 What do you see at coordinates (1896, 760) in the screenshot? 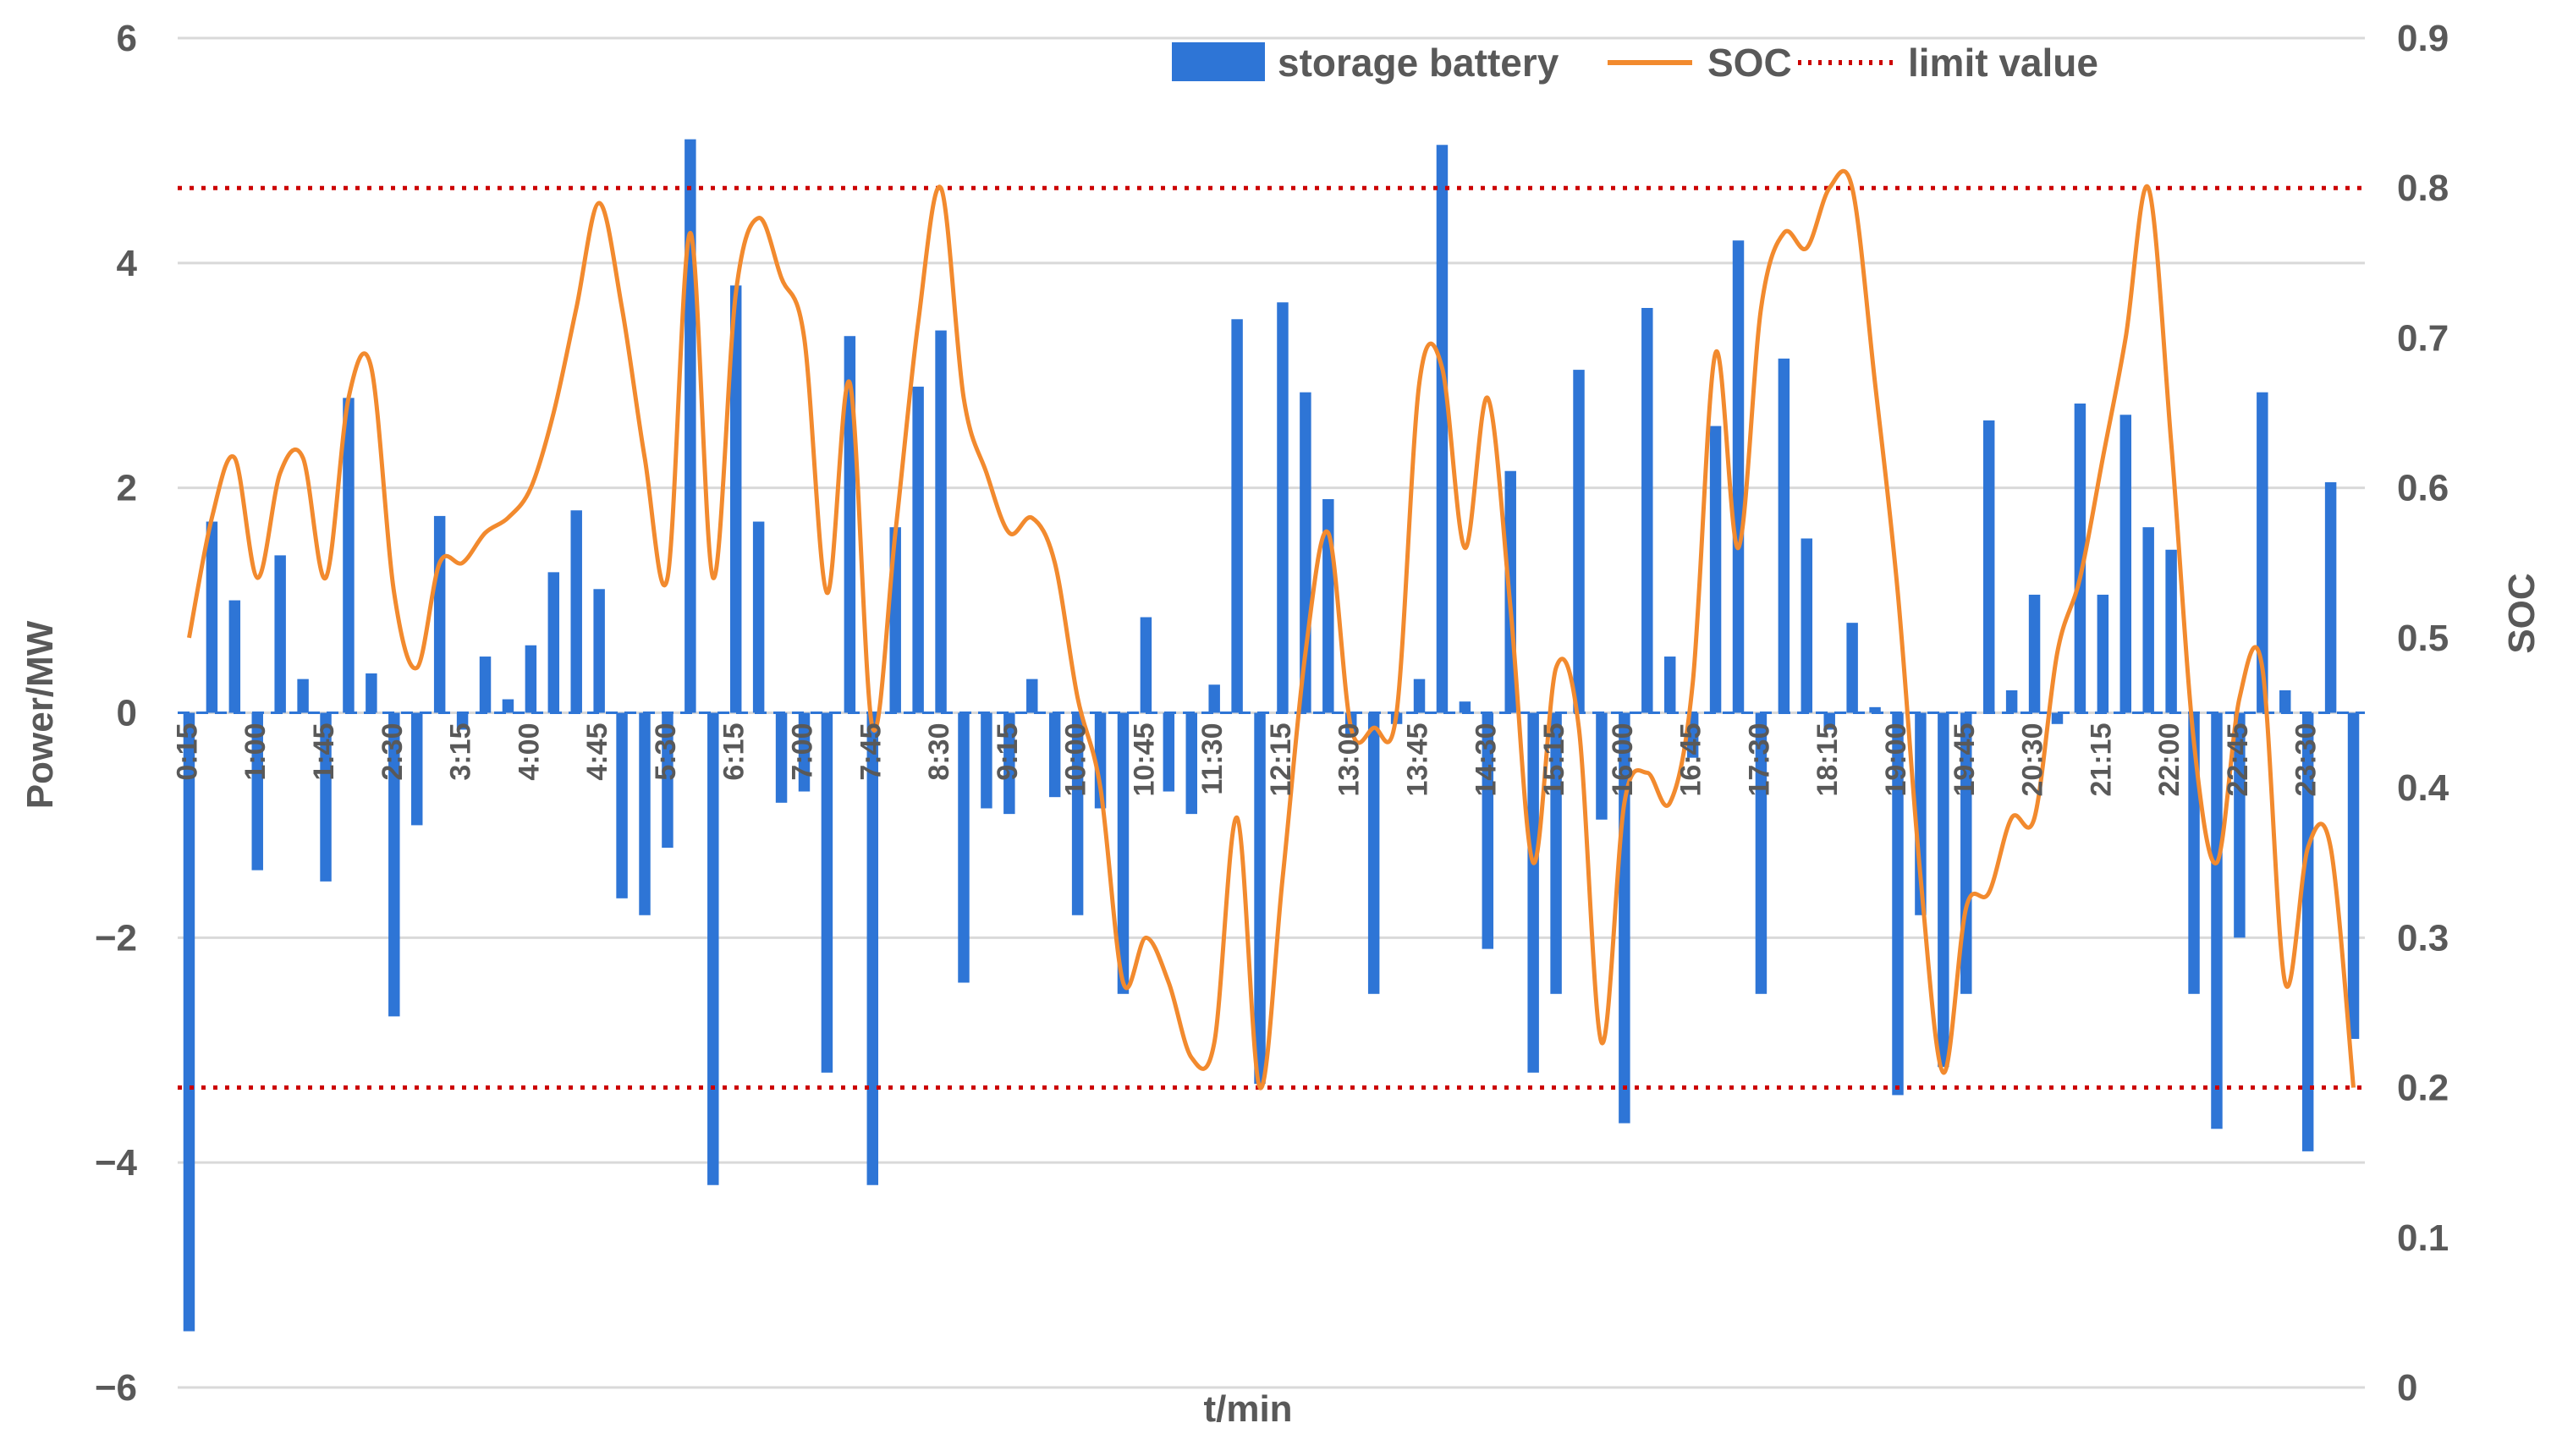
I see `x-tick-label: 19:00` at bounding box center [1896, 760].